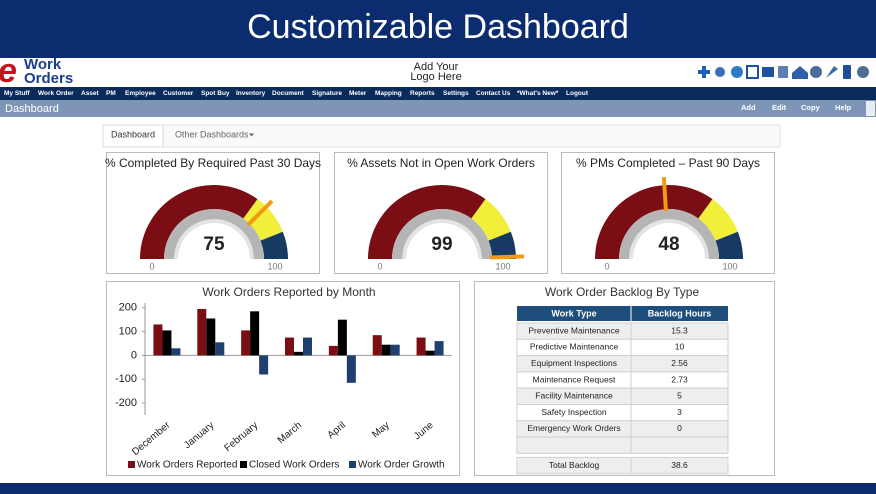 The image size is (876, 494). I want to click on menu-item: Inventory, so click(251, 93).